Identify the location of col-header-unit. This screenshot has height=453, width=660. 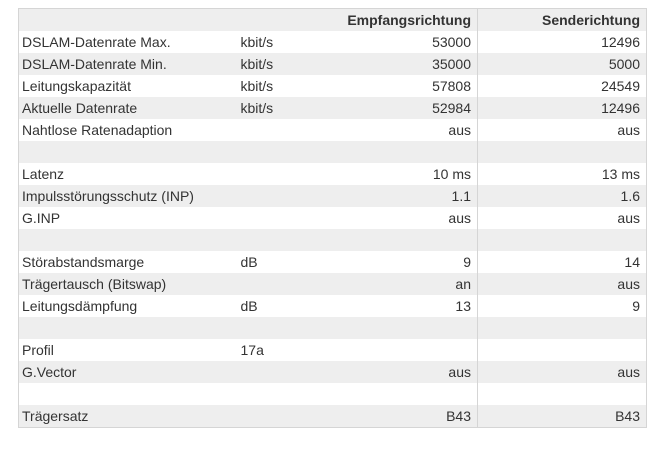
(275, 20).